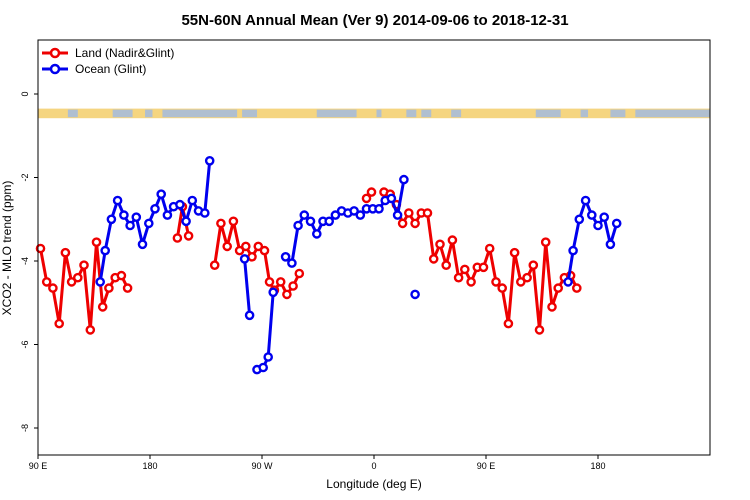 This screenshot has height=500, width=750. What do you see at coordinates (7, 248) in the screenshot?
I see `y-axis-label: XCO2 - MLO trend (ppm)` at bounding box center [7, 248].